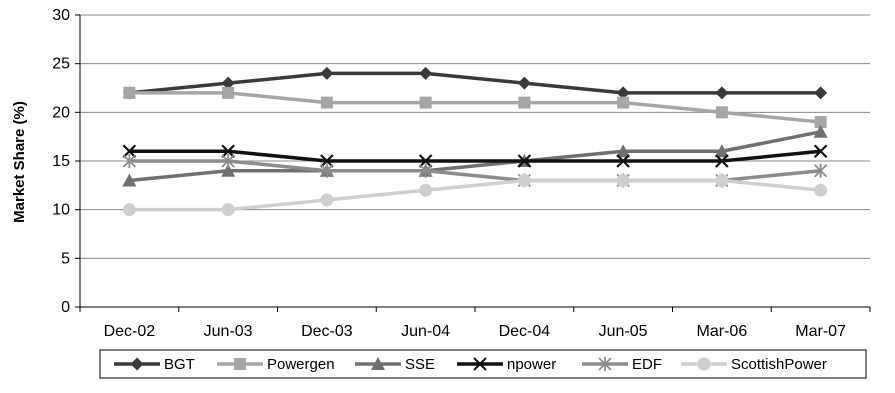 Image resolution: width=895 pixels, height=393 pixels. I want to click on legend-item-sse: SSE, so click(395, 364).